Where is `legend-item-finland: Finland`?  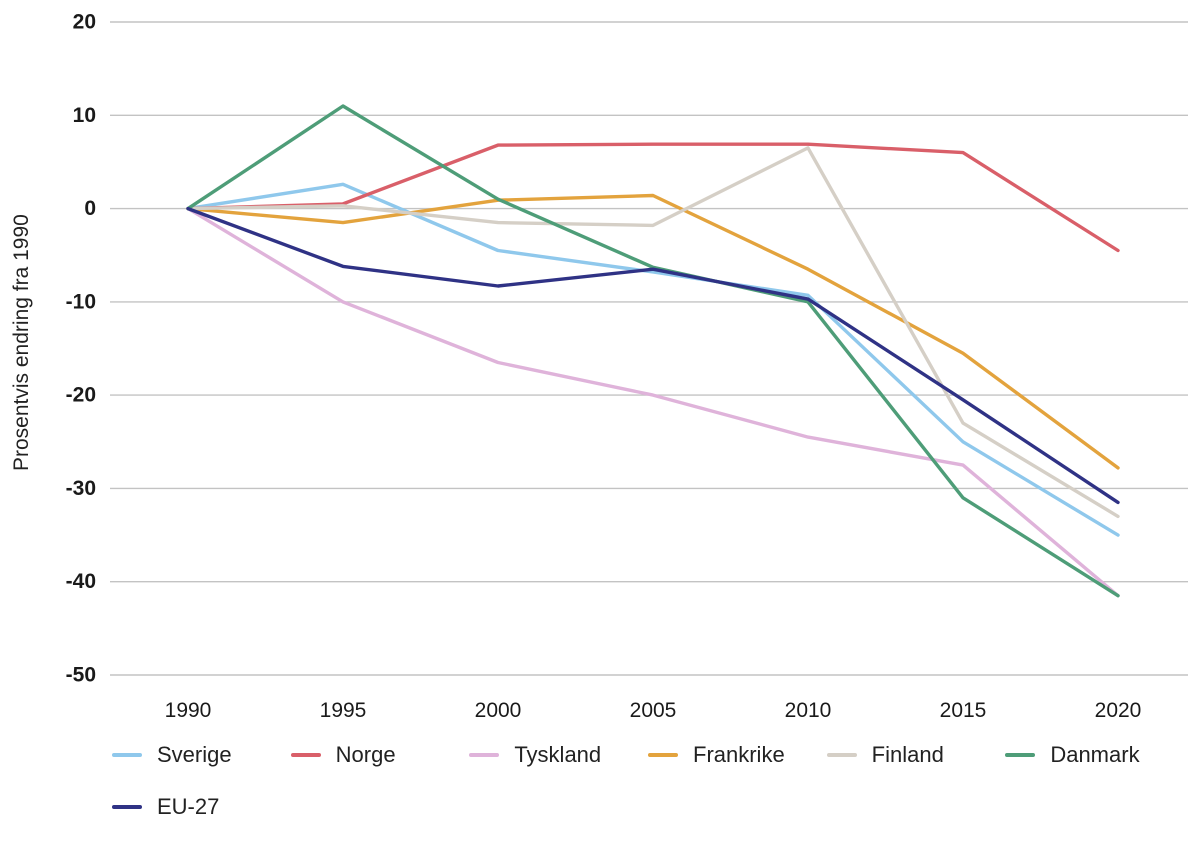
legend-item-finland: Finland is located at coordinates (916, 755).